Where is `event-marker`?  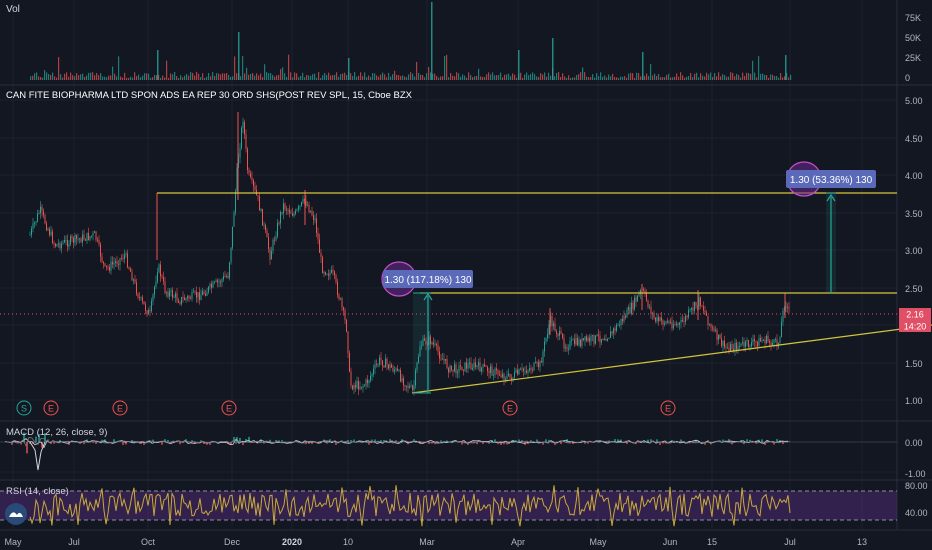
event-marker is located at coordinates (120, 408).